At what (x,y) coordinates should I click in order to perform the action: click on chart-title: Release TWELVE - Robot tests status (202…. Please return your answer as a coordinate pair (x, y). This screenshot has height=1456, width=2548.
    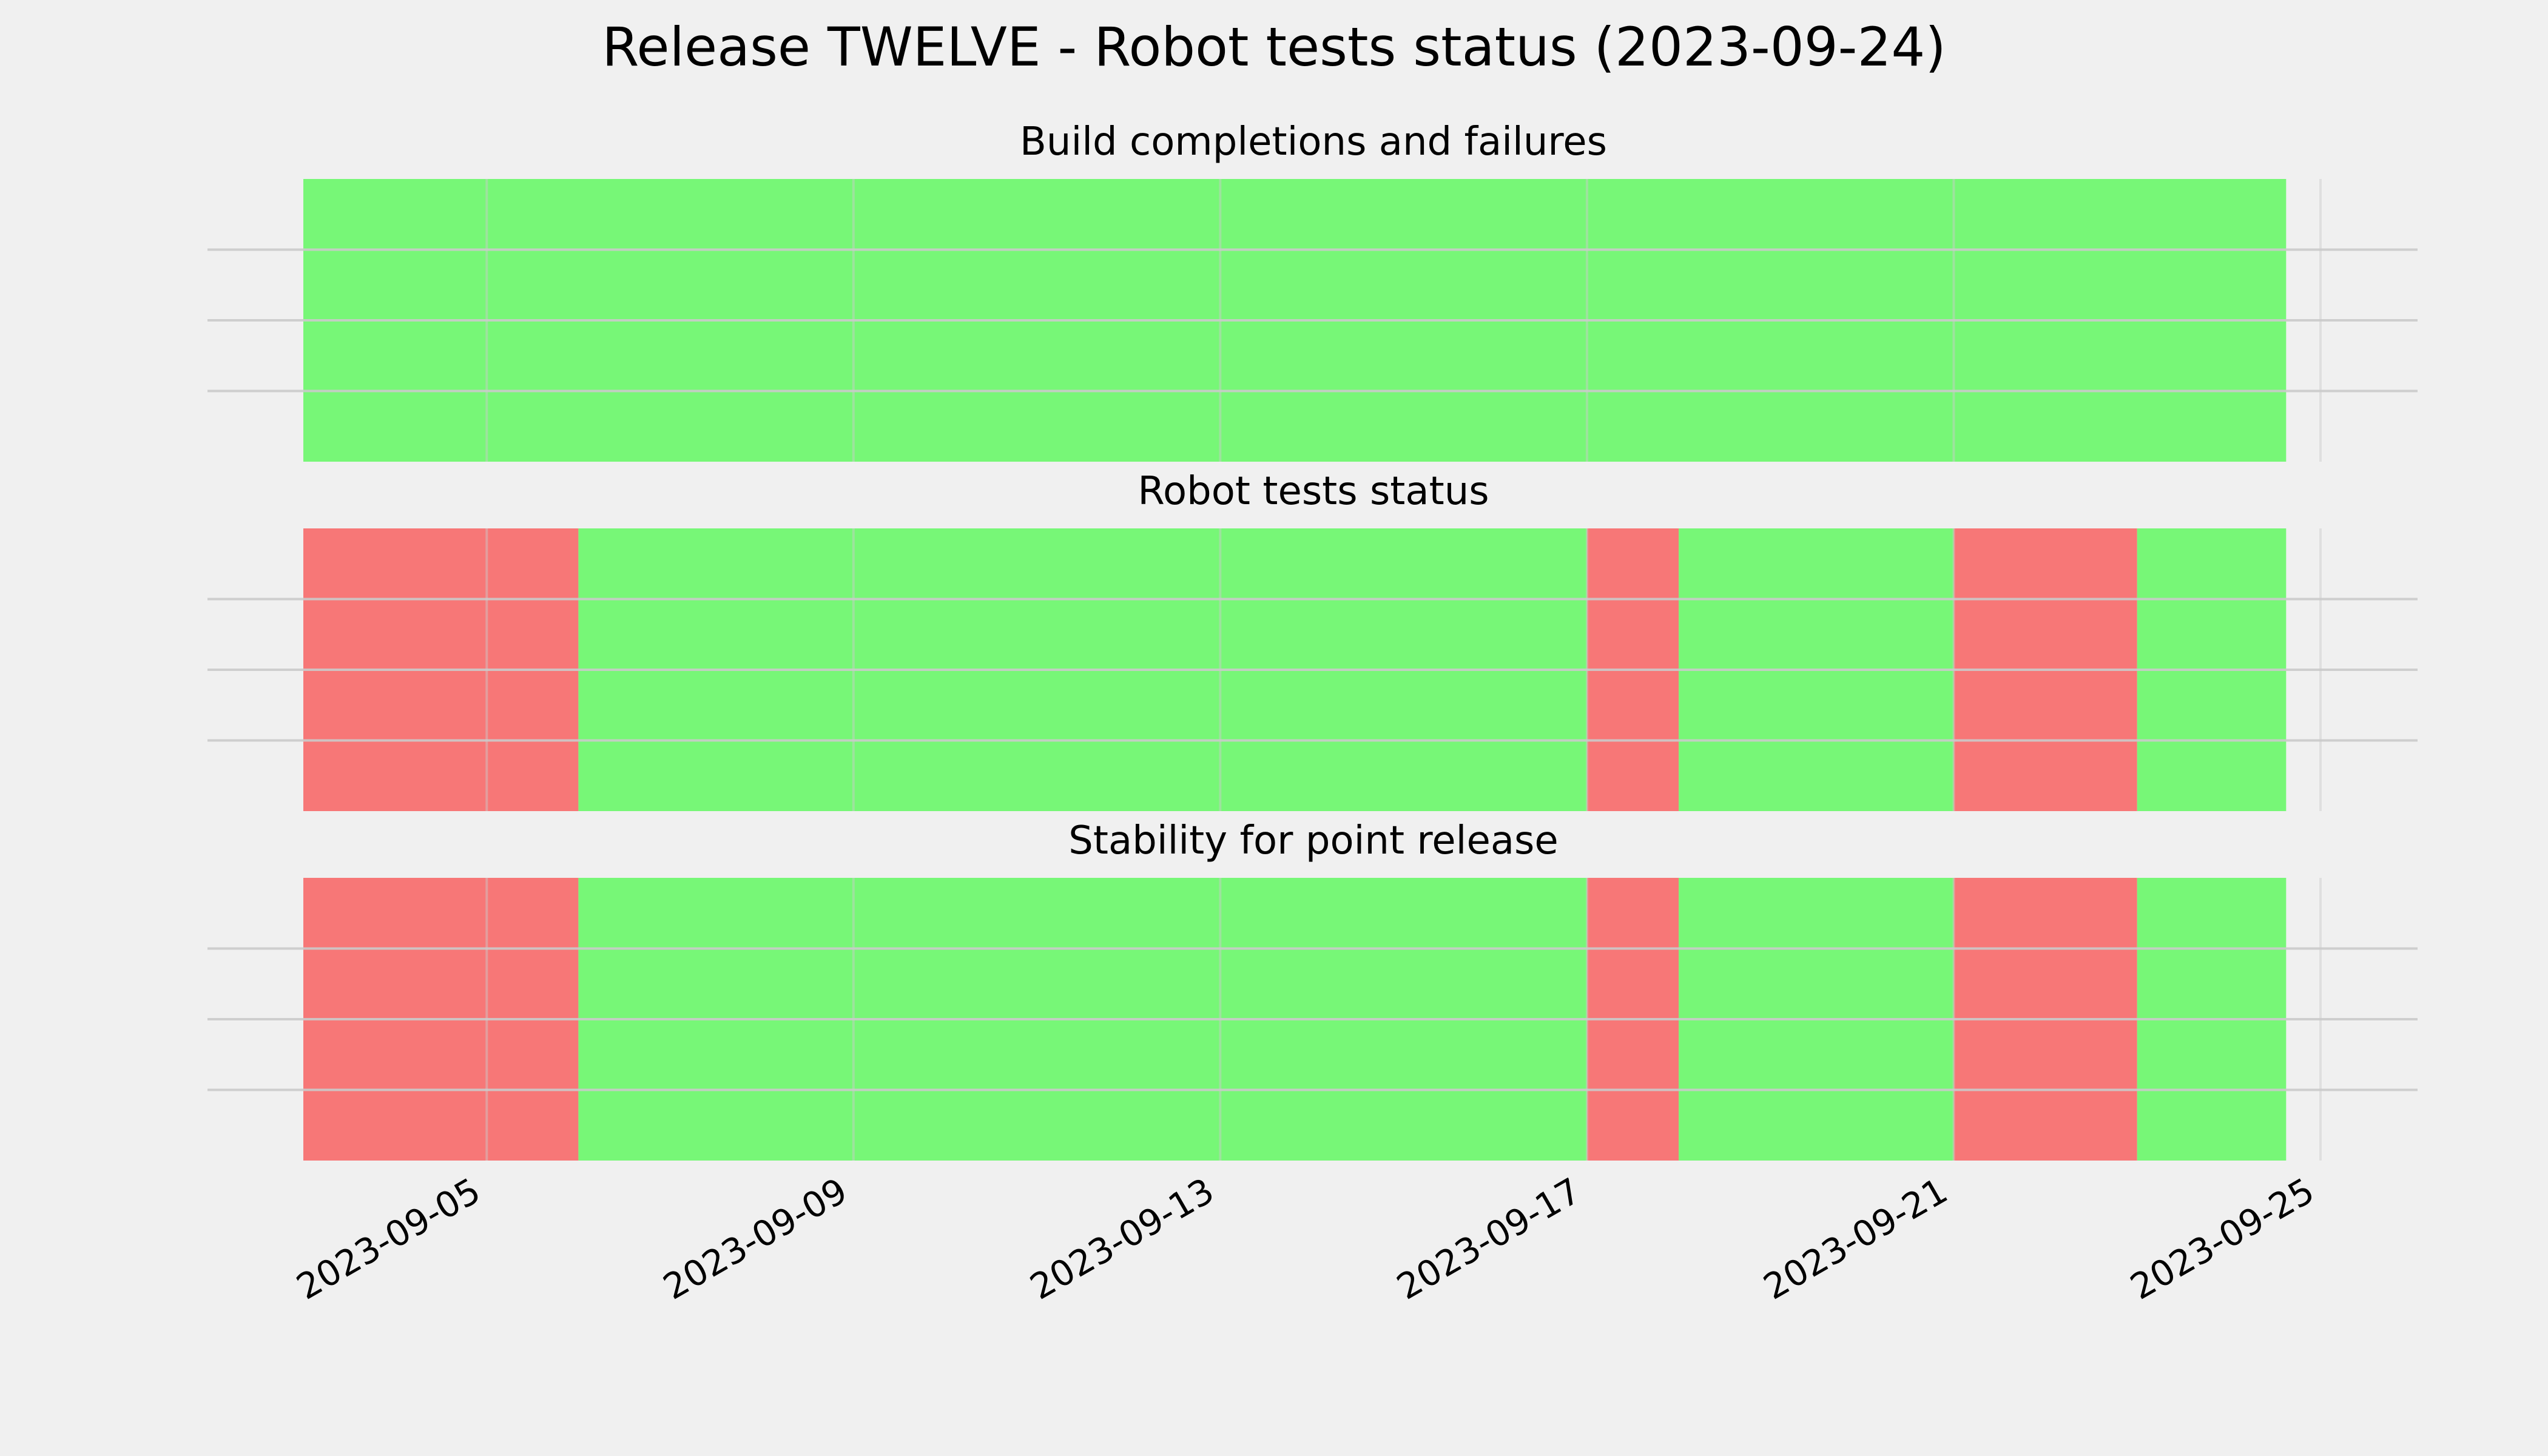
    Looking at the image, I should click on (1274, 47).